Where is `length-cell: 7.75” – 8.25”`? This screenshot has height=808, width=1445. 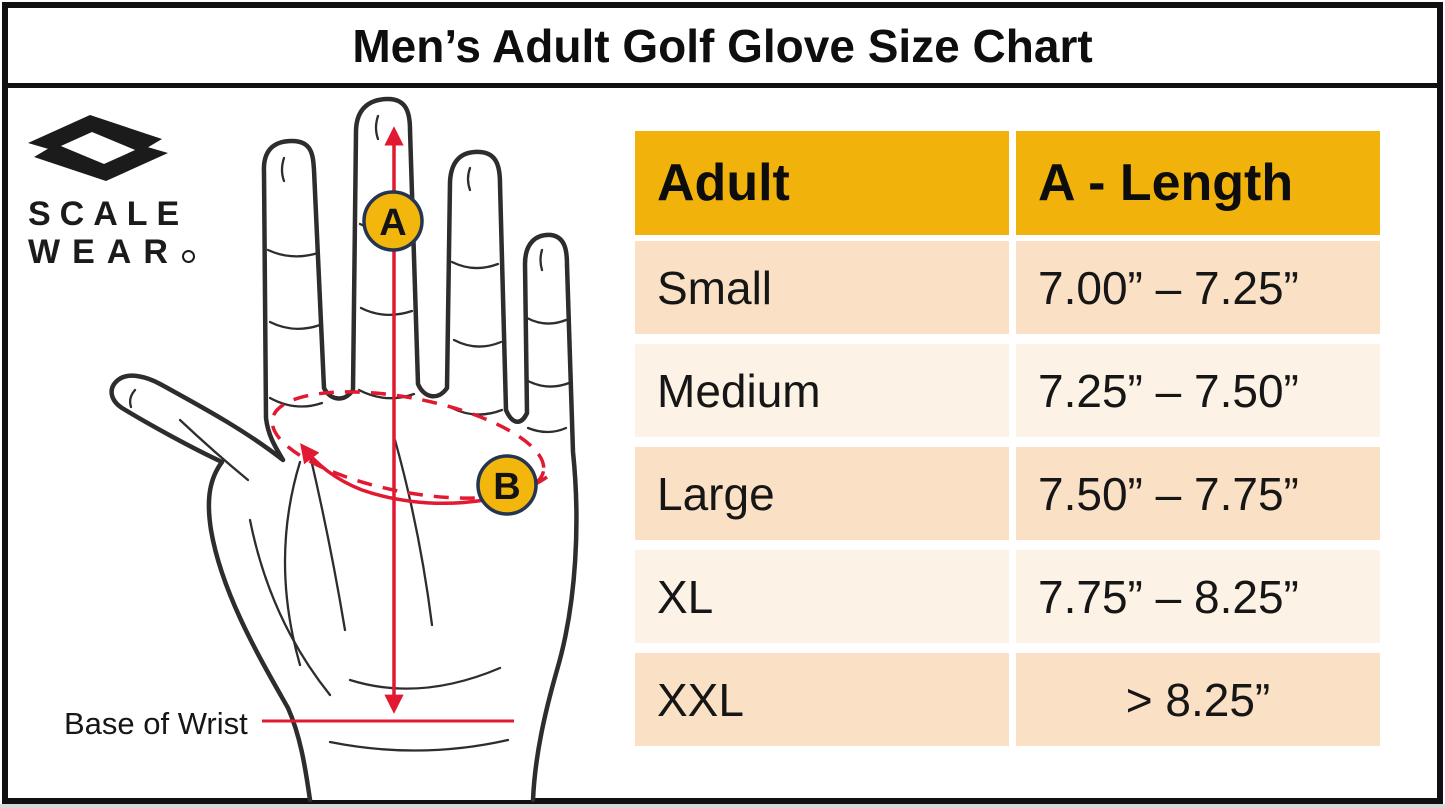 length-cell: 7.75” – 8.25” is located at coordinates (1198, 596).